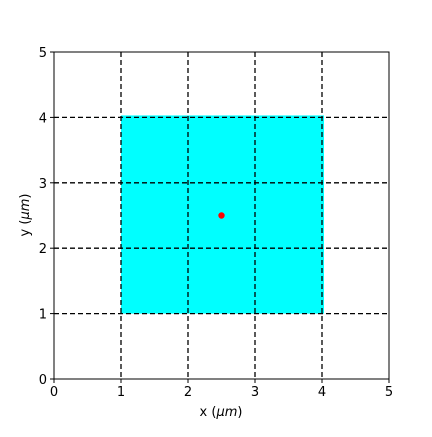 The height and width of the screenshot is (437, 432). I want to click on y-tick-label-0: 0, so click(43, 380).